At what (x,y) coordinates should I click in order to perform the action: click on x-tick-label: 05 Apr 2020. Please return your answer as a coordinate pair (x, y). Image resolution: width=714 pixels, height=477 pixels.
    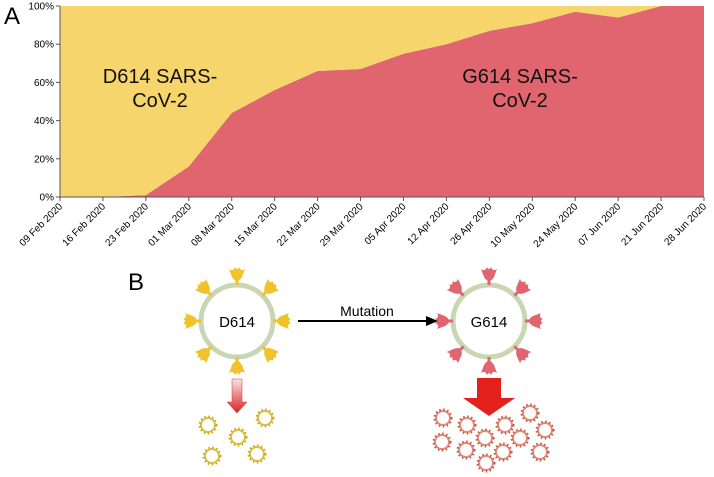
    Looking at the image, I should click on (386, 224).